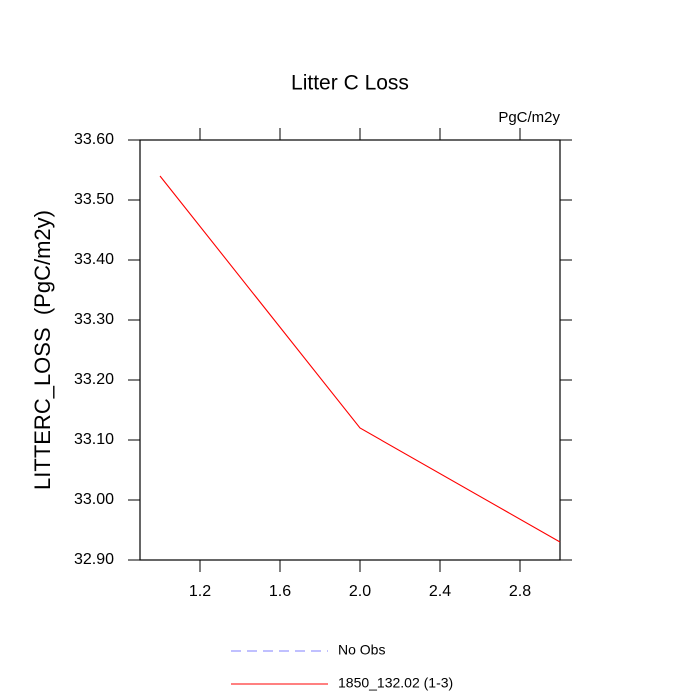 The height and width of the screenshot is (700, 700). I want to click on y-tick-label: 33.10, so click(94, 439).